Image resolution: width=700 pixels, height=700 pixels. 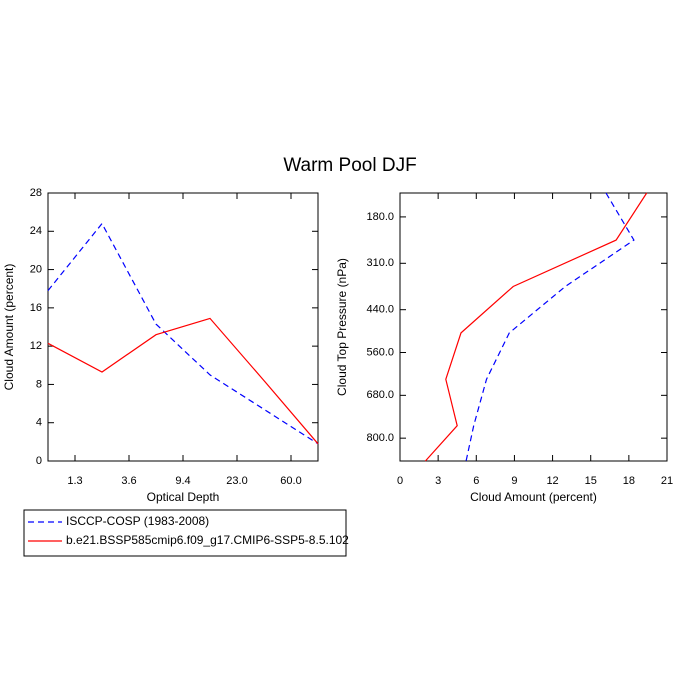 What do you see at coordinates (36, 193) in the screenshot?
I see `y-tick-label: 28` at bounding box center [36, 193].